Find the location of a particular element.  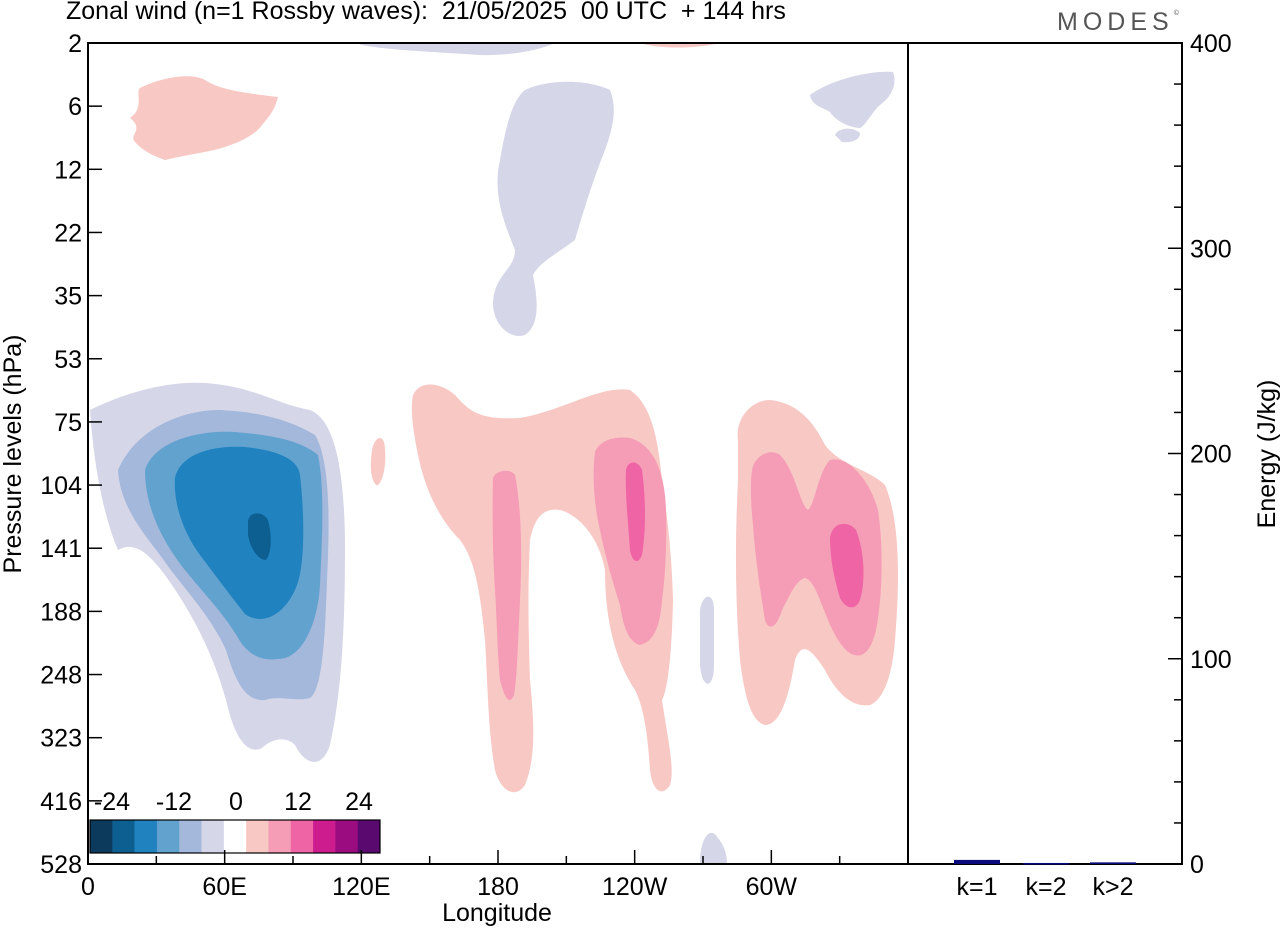

y-tick-label: 35 is located at coordinates (68, 297).